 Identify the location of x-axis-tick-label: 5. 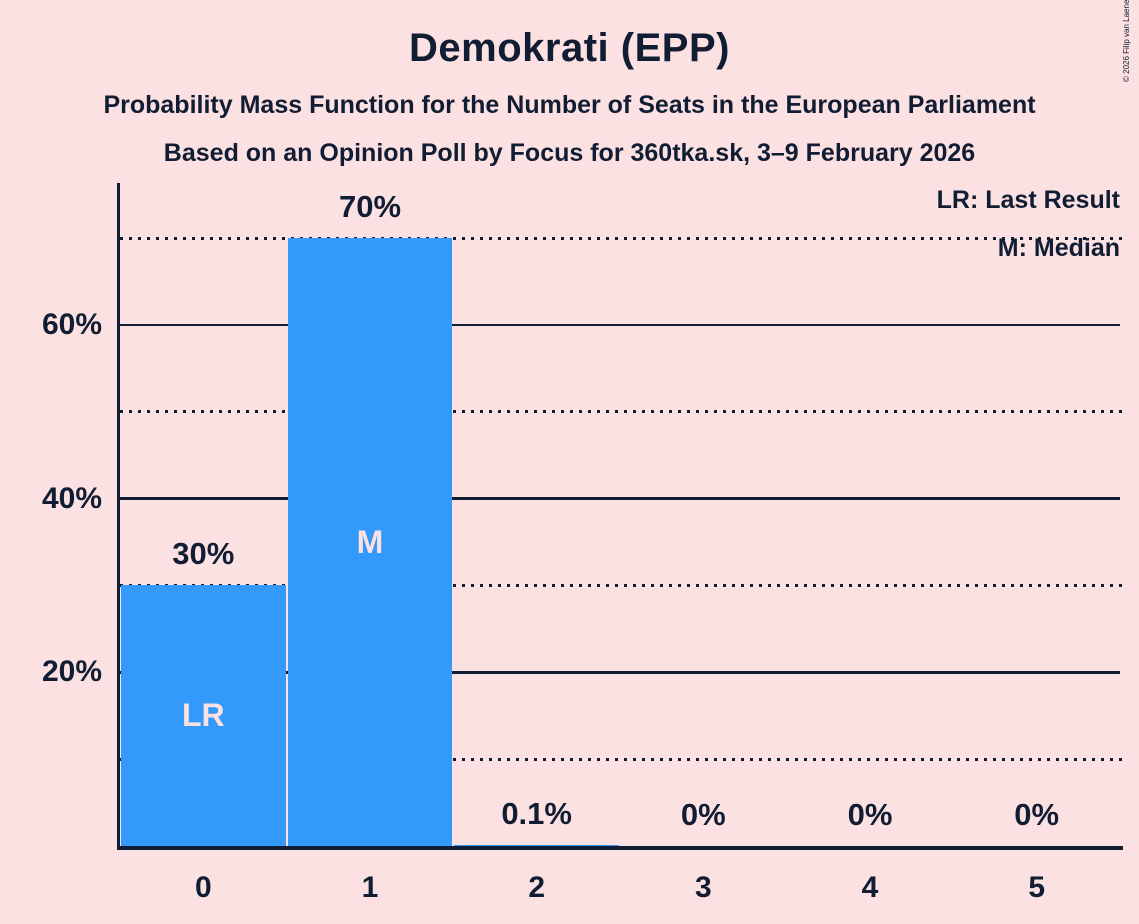
(1036, 887).